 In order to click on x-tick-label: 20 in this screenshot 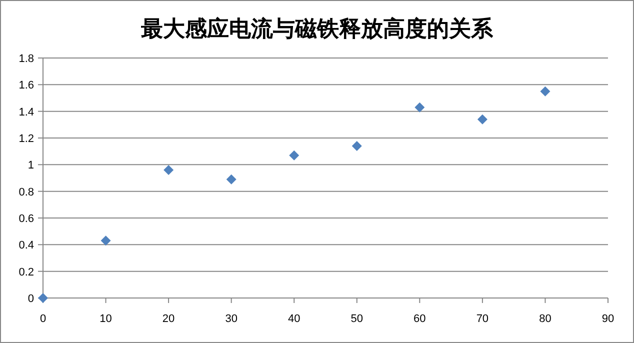, I will do `click(168, 319)`.